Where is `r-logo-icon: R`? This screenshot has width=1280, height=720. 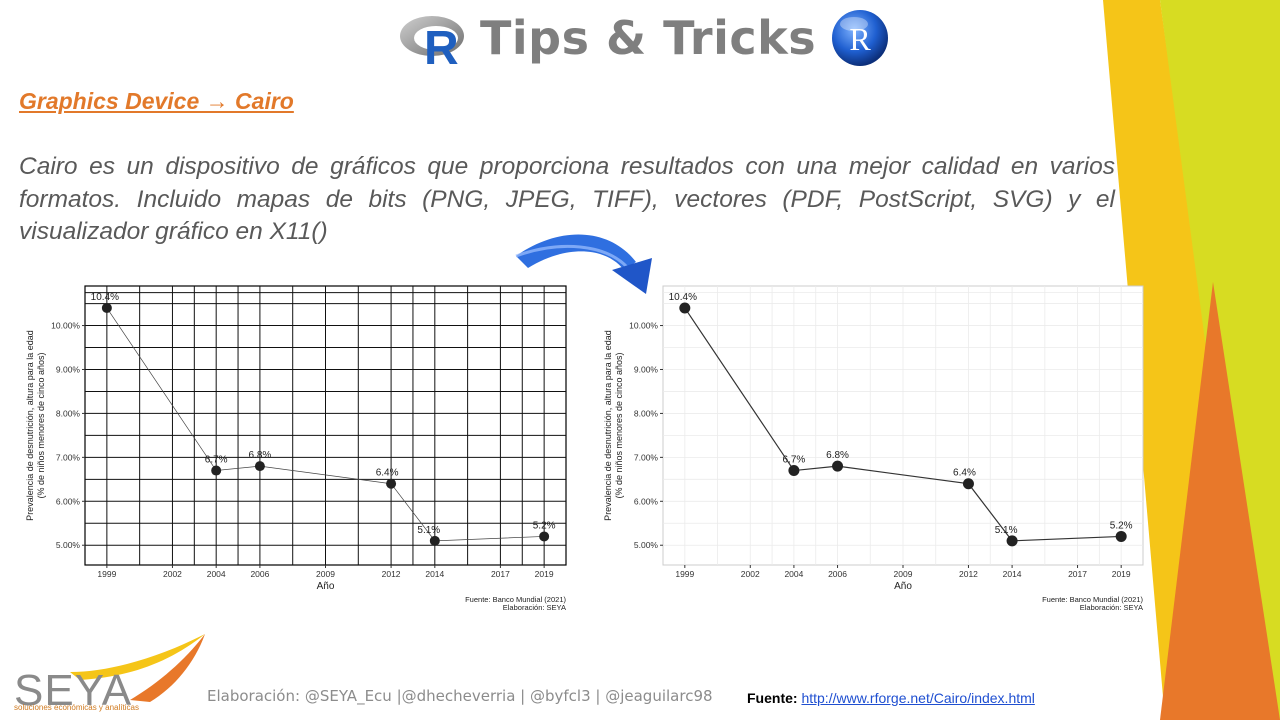
r-logo-icon: R is located at coordinates (432, 42).